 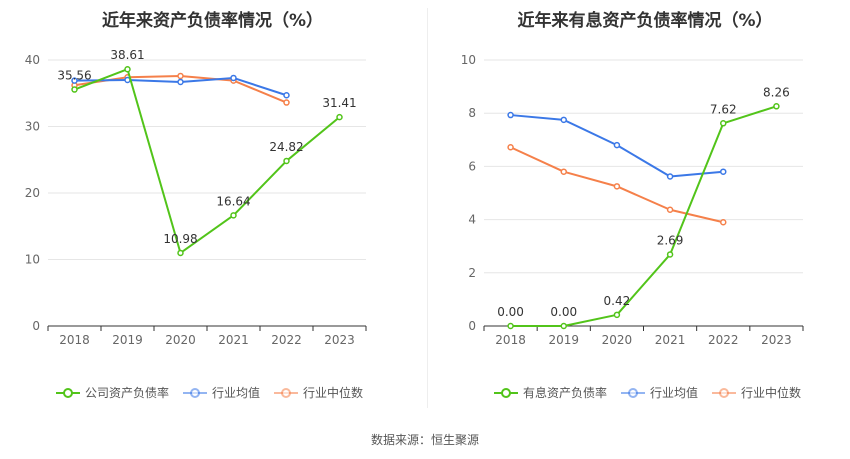 What do you see at coordinates (565, 393) in the screenshot?
I see `legend-label: 有息资产负债率` at bounding box center [565, 393].